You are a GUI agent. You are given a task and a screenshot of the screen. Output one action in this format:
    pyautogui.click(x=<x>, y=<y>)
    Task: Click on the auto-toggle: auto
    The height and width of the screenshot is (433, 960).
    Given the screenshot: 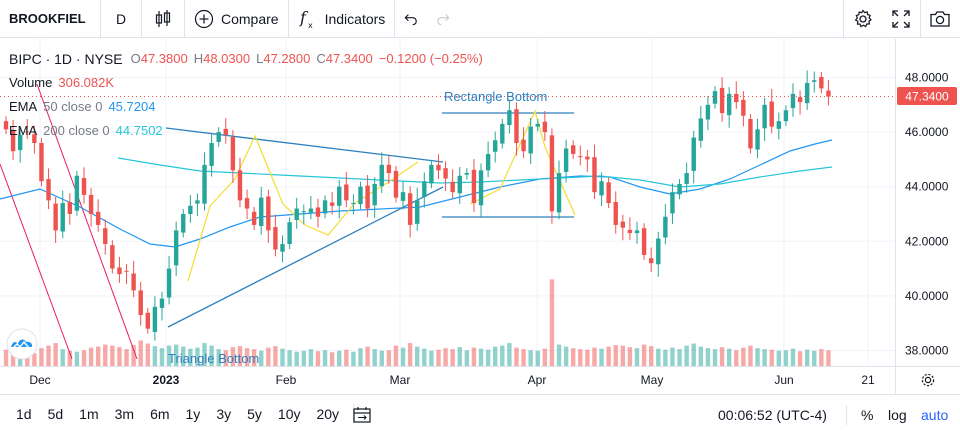 What is the action you would take?
    pyautogui.click(x=935, y=414)
    